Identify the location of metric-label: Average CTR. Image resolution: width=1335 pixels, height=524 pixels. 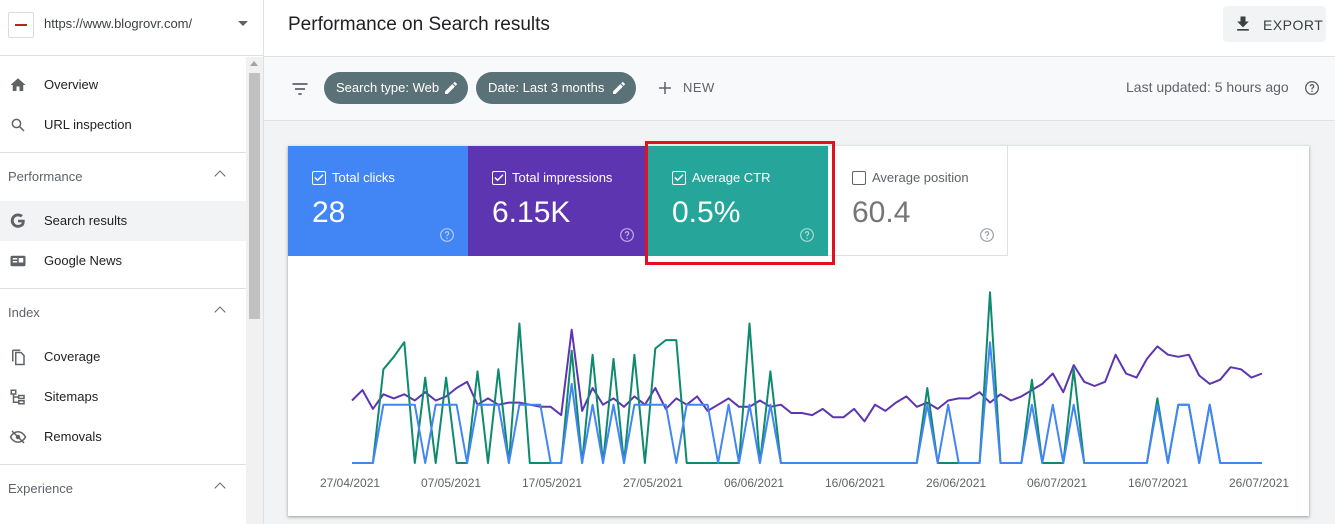
(731, 177).